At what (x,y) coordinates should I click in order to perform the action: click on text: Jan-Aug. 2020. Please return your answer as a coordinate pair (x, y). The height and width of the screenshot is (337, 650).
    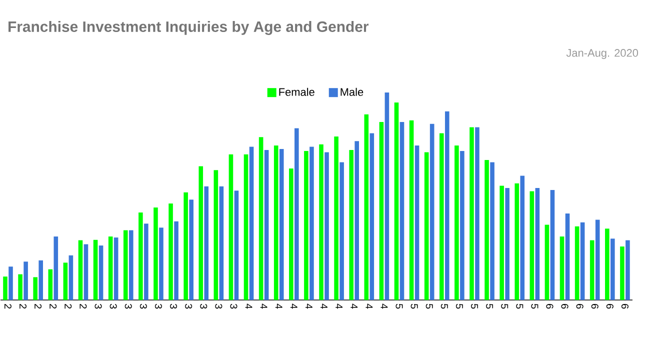
    Looking at the image, I should click on (602, 54).